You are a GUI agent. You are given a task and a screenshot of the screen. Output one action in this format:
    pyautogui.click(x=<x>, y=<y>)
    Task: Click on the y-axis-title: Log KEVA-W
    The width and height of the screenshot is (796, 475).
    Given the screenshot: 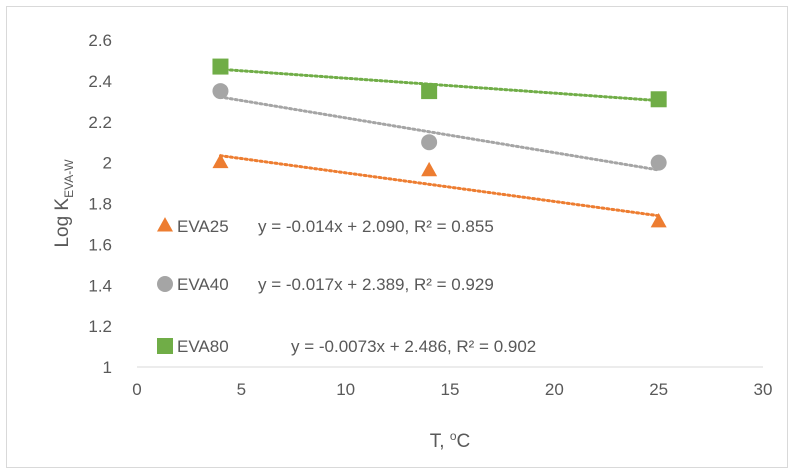 What is the action you would take?
    pyautogui.click(x=64, y=203)
    